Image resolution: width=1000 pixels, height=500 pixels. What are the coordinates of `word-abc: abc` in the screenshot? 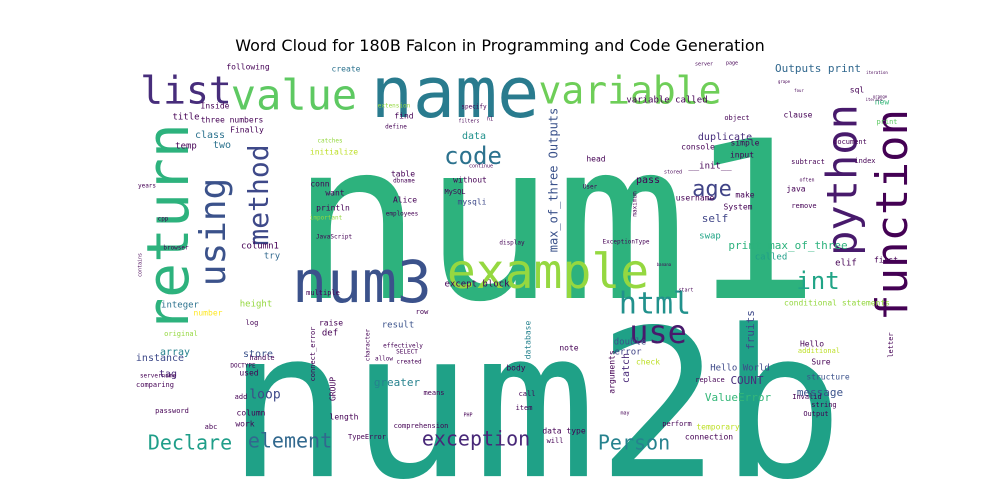 It's located at (211, 427).